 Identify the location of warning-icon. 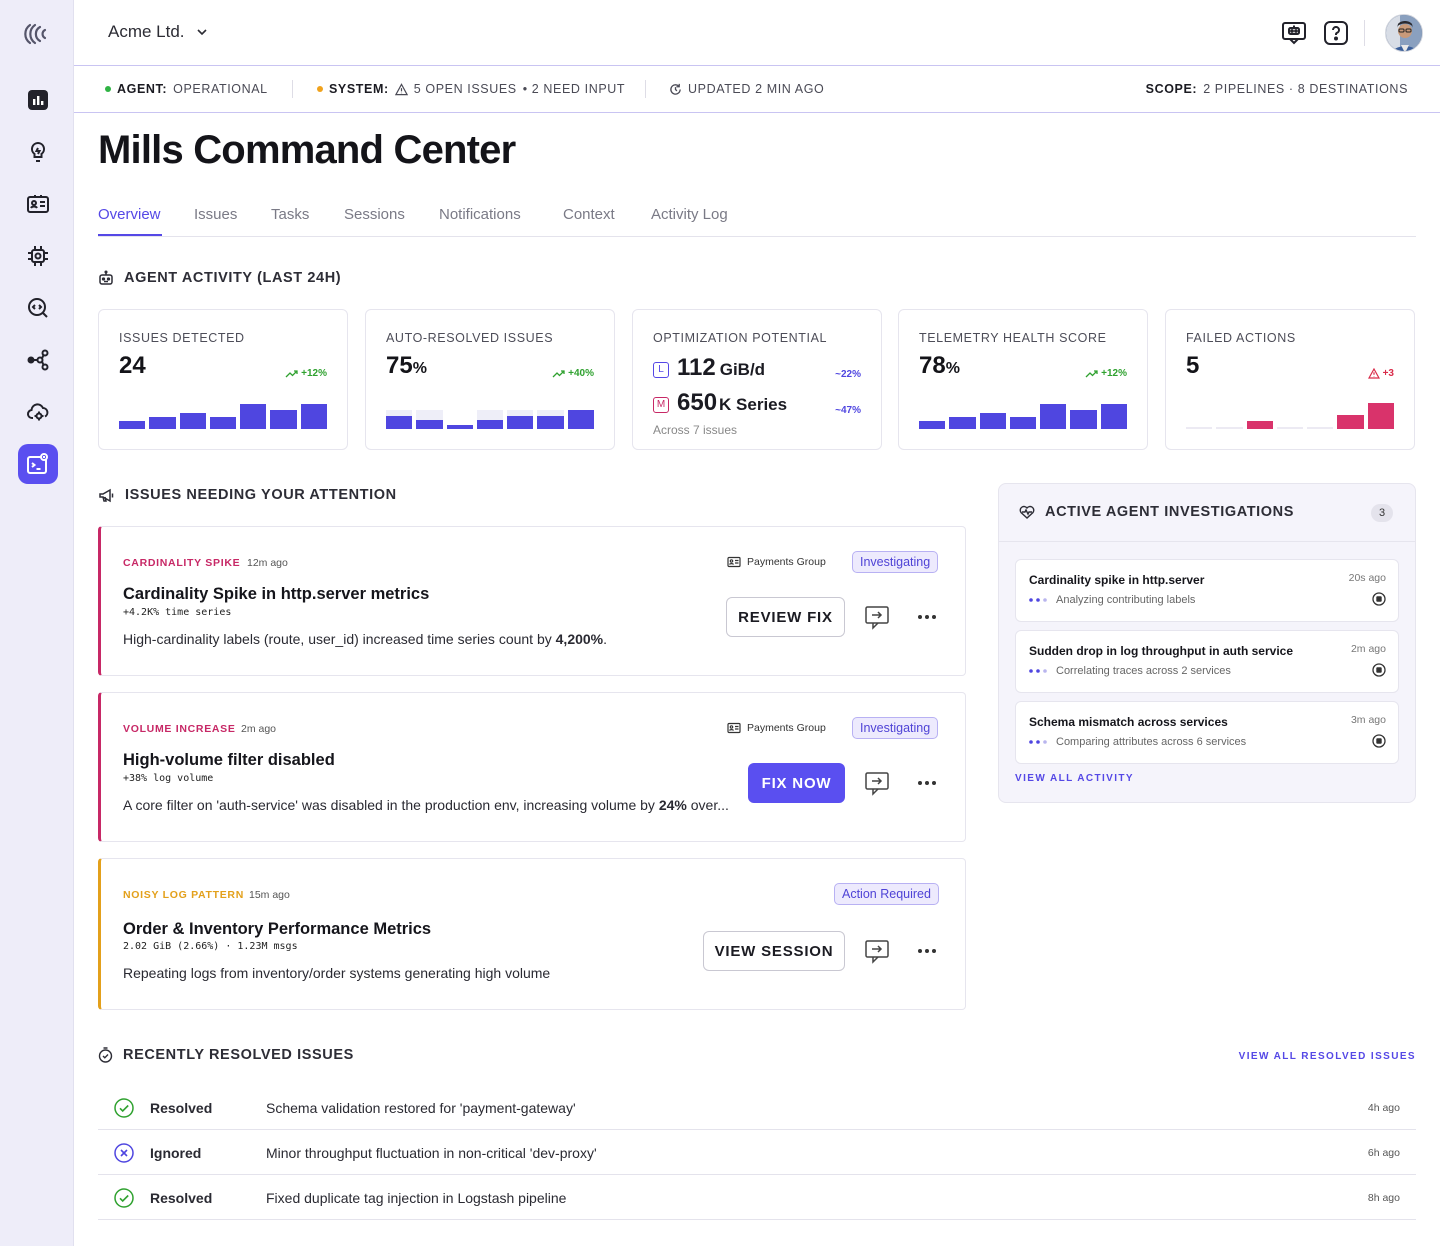
(1373, 373).